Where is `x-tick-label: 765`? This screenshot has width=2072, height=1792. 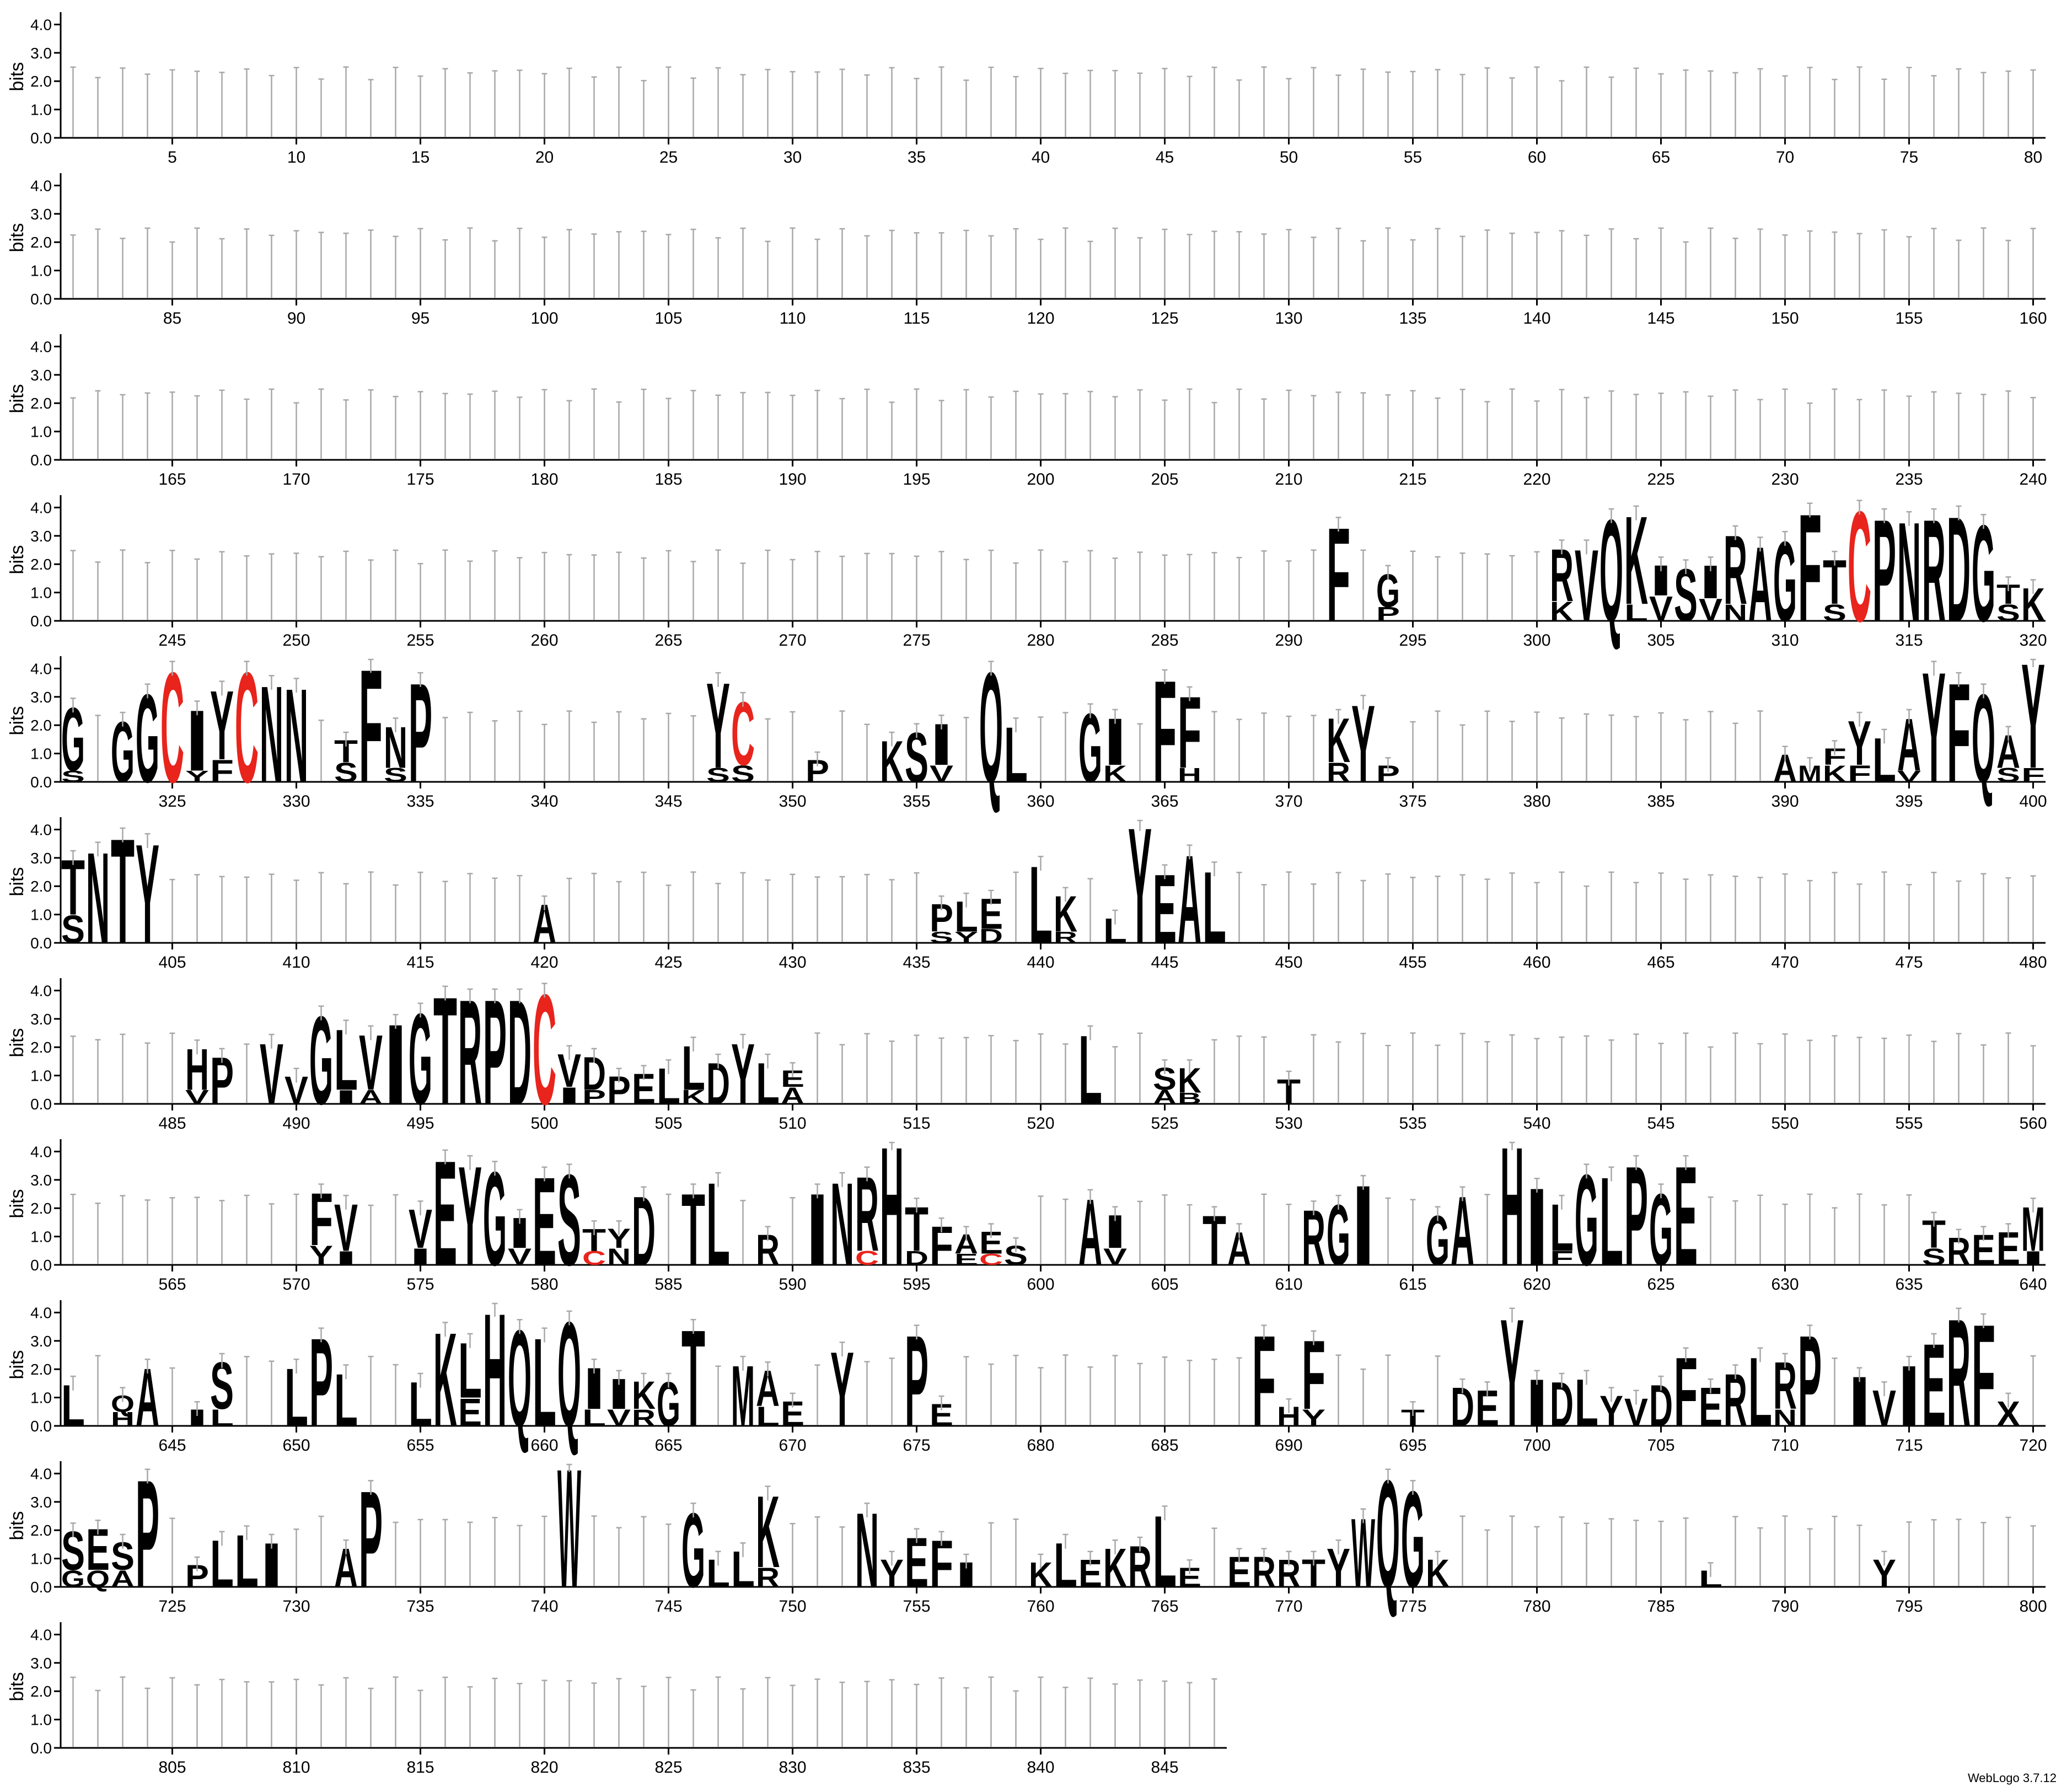
x-tick-label: 765 is located at coordinates (1164, 1606).